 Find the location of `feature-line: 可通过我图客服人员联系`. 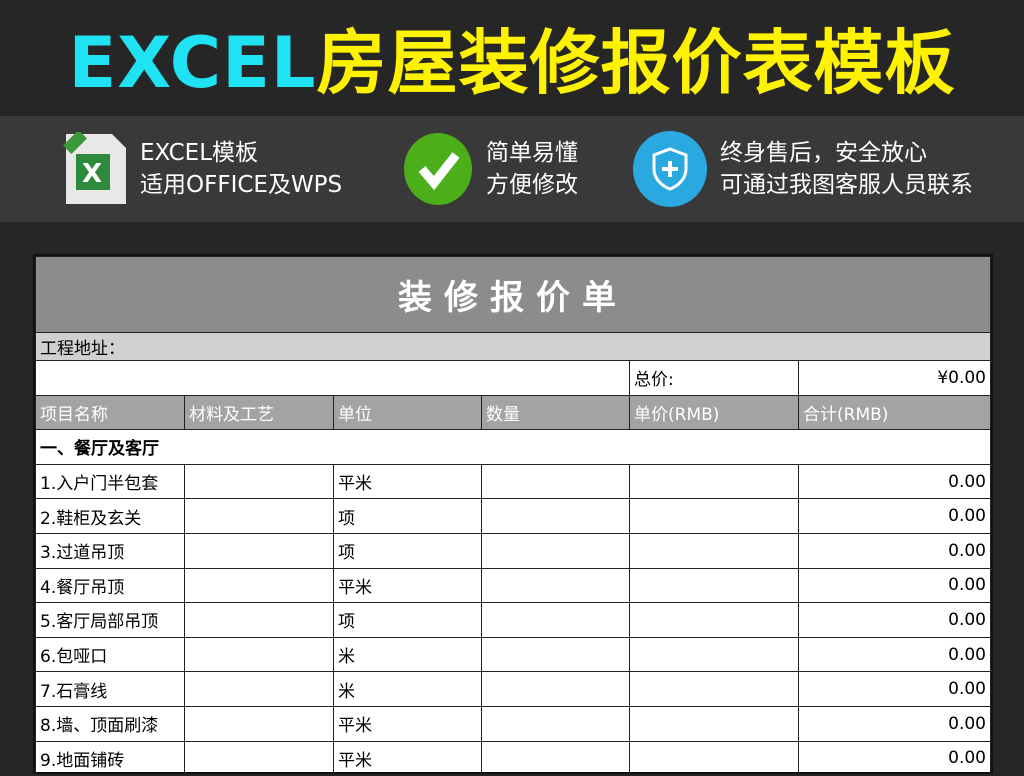

feature-line: 可通过我图客服人员联系 is located at coordinates (846, 185).